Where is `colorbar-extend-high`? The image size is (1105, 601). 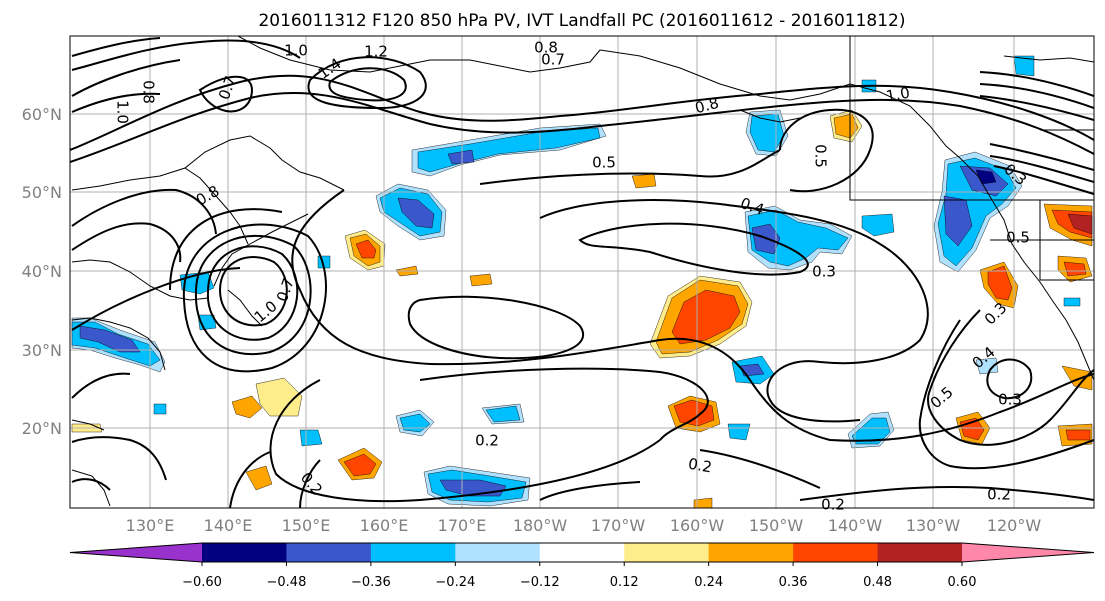
colorbar-extend-high is located at coordinates (1028, 552).